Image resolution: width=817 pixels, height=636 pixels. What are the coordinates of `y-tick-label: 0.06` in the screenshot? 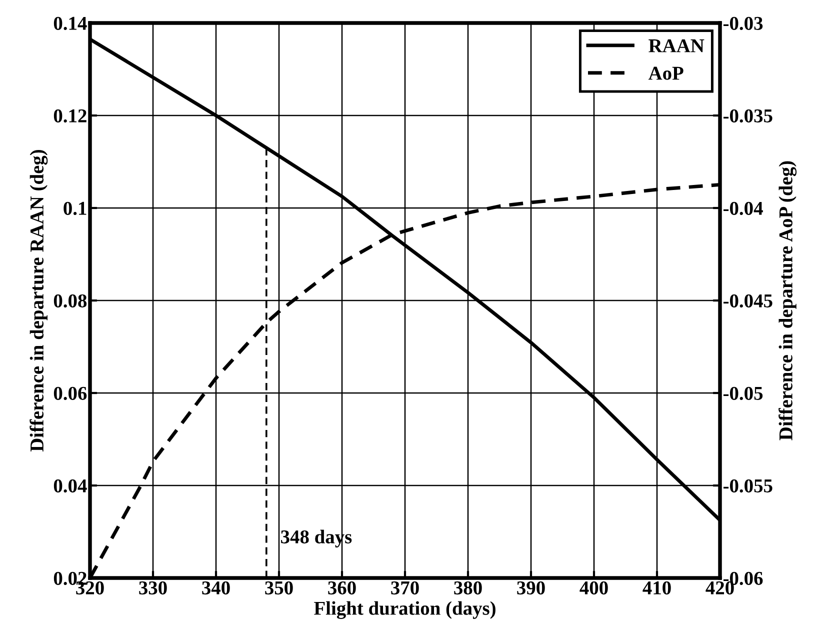 It's located at (70, 393).